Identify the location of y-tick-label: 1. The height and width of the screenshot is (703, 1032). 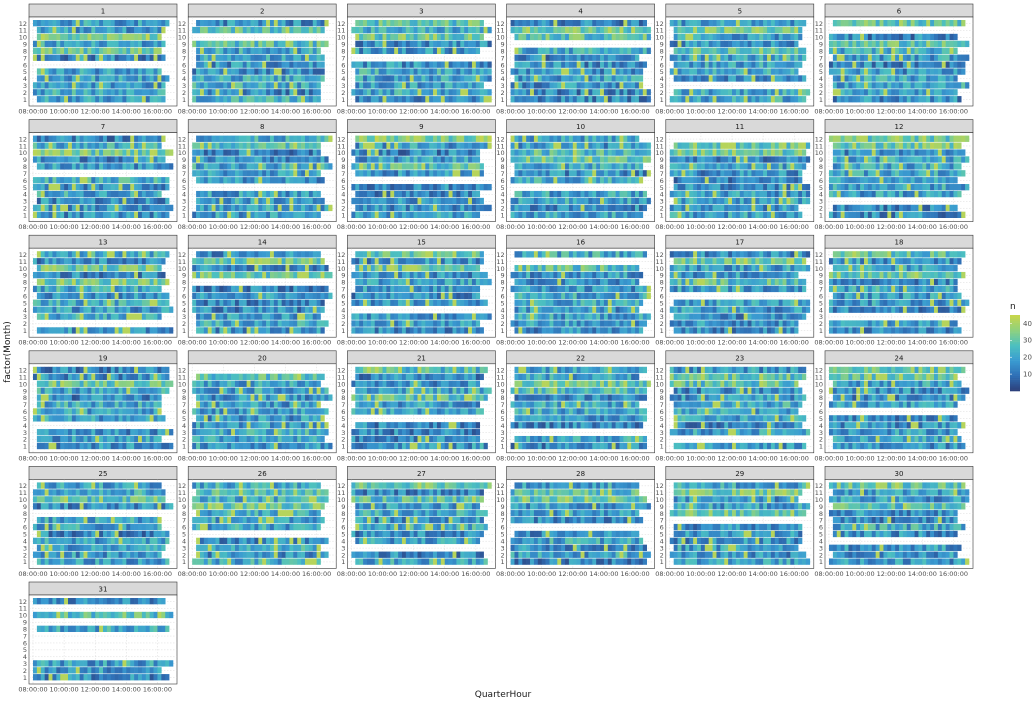
(502, 100).